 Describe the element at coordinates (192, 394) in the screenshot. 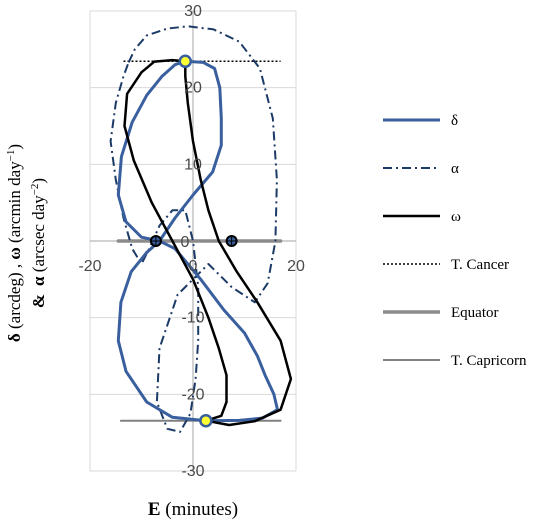

I see `y-tick-label-1: -20` at that location.